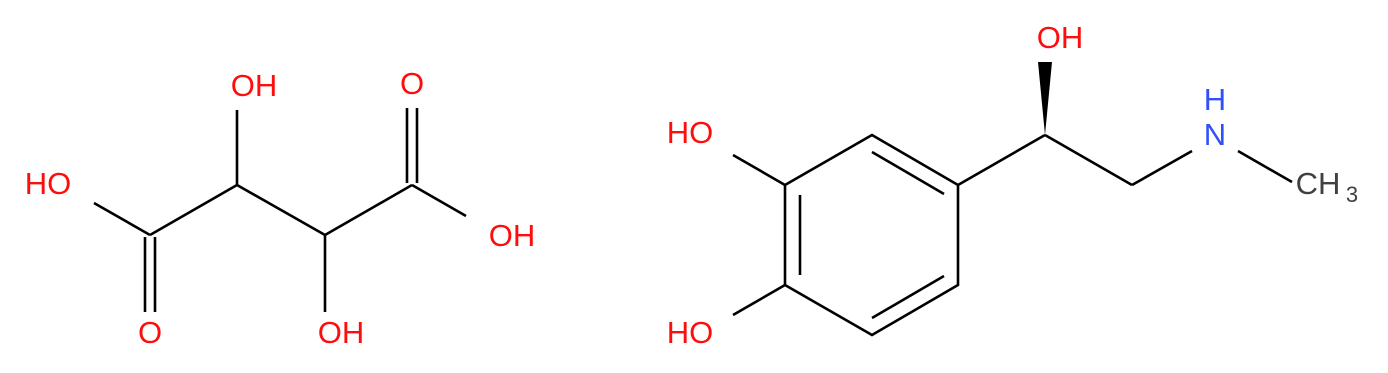 This screenshot has height=373, width=1388. I want to click on atom-label: CH, so click(1318, 183).